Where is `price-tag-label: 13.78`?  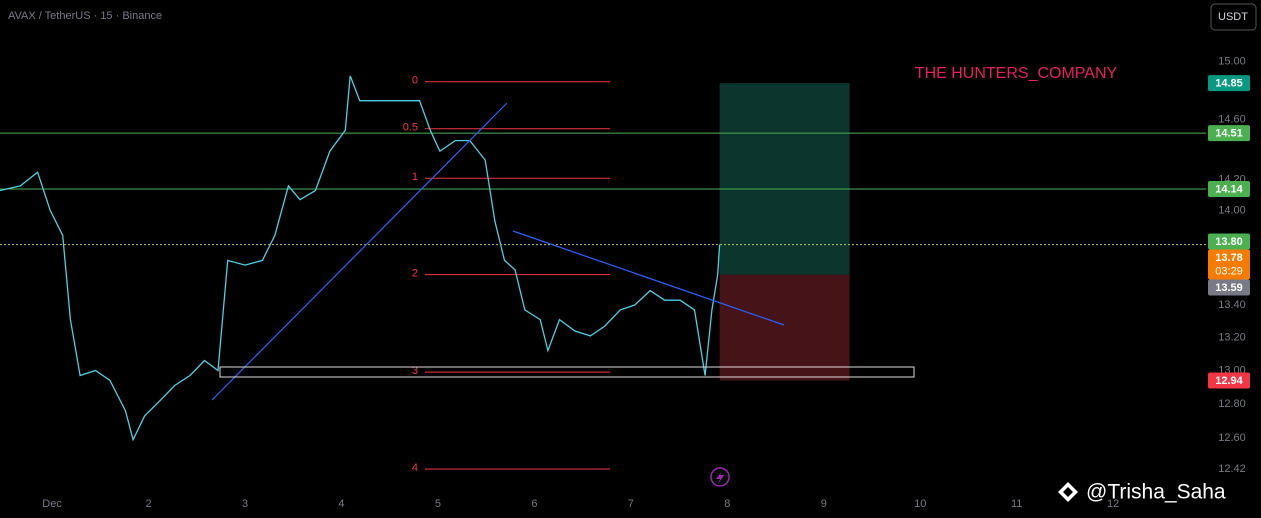 price-tag-label: 13.78 is located at coordinates (1229, 258).